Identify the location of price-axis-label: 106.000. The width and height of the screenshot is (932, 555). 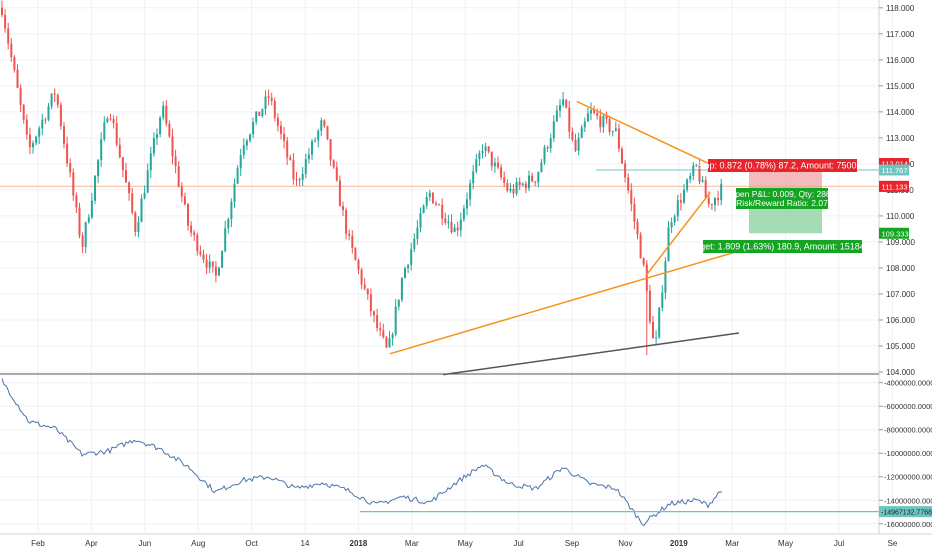
(900, 320).